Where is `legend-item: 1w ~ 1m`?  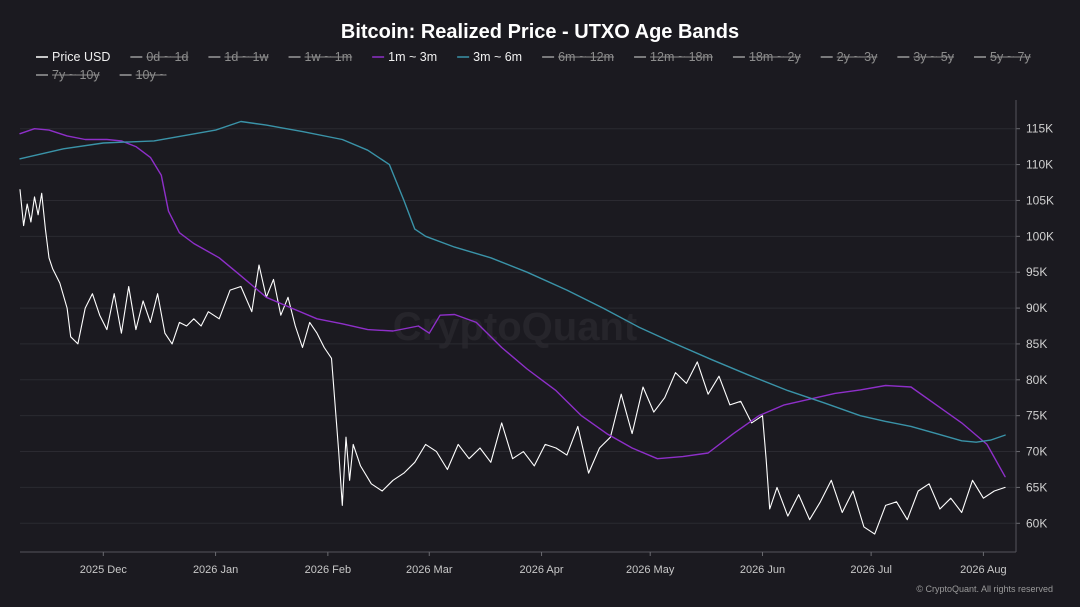
legend-item: 1w ~ 1m is located at coordinates (320, 57).